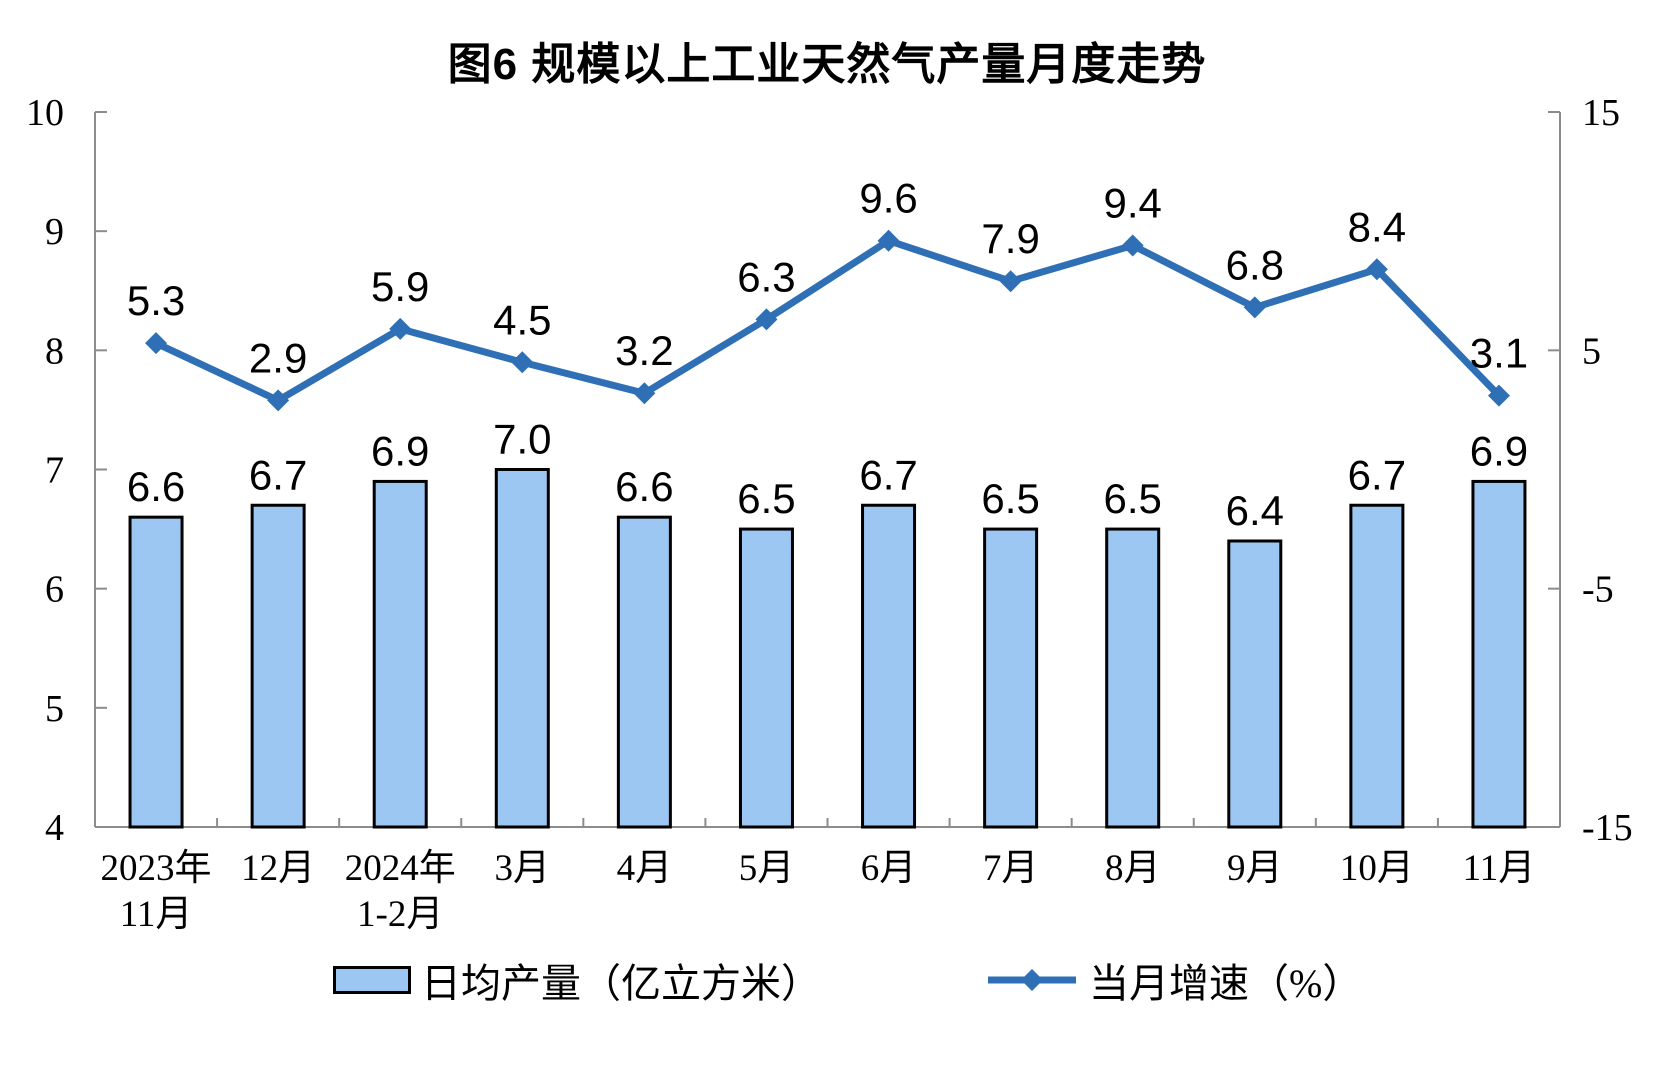 Image resolution: width=1674 pixels, height=1083 pixels. I want to click on line-value-label: 3.2, so click(644, 350).